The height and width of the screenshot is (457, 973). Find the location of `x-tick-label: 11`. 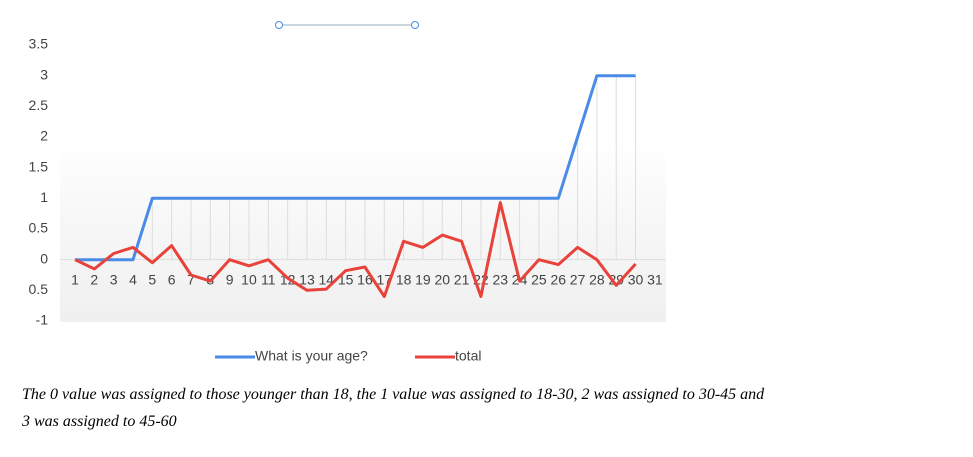

x-tick-label: 11 is located at coordinates (268, 280).